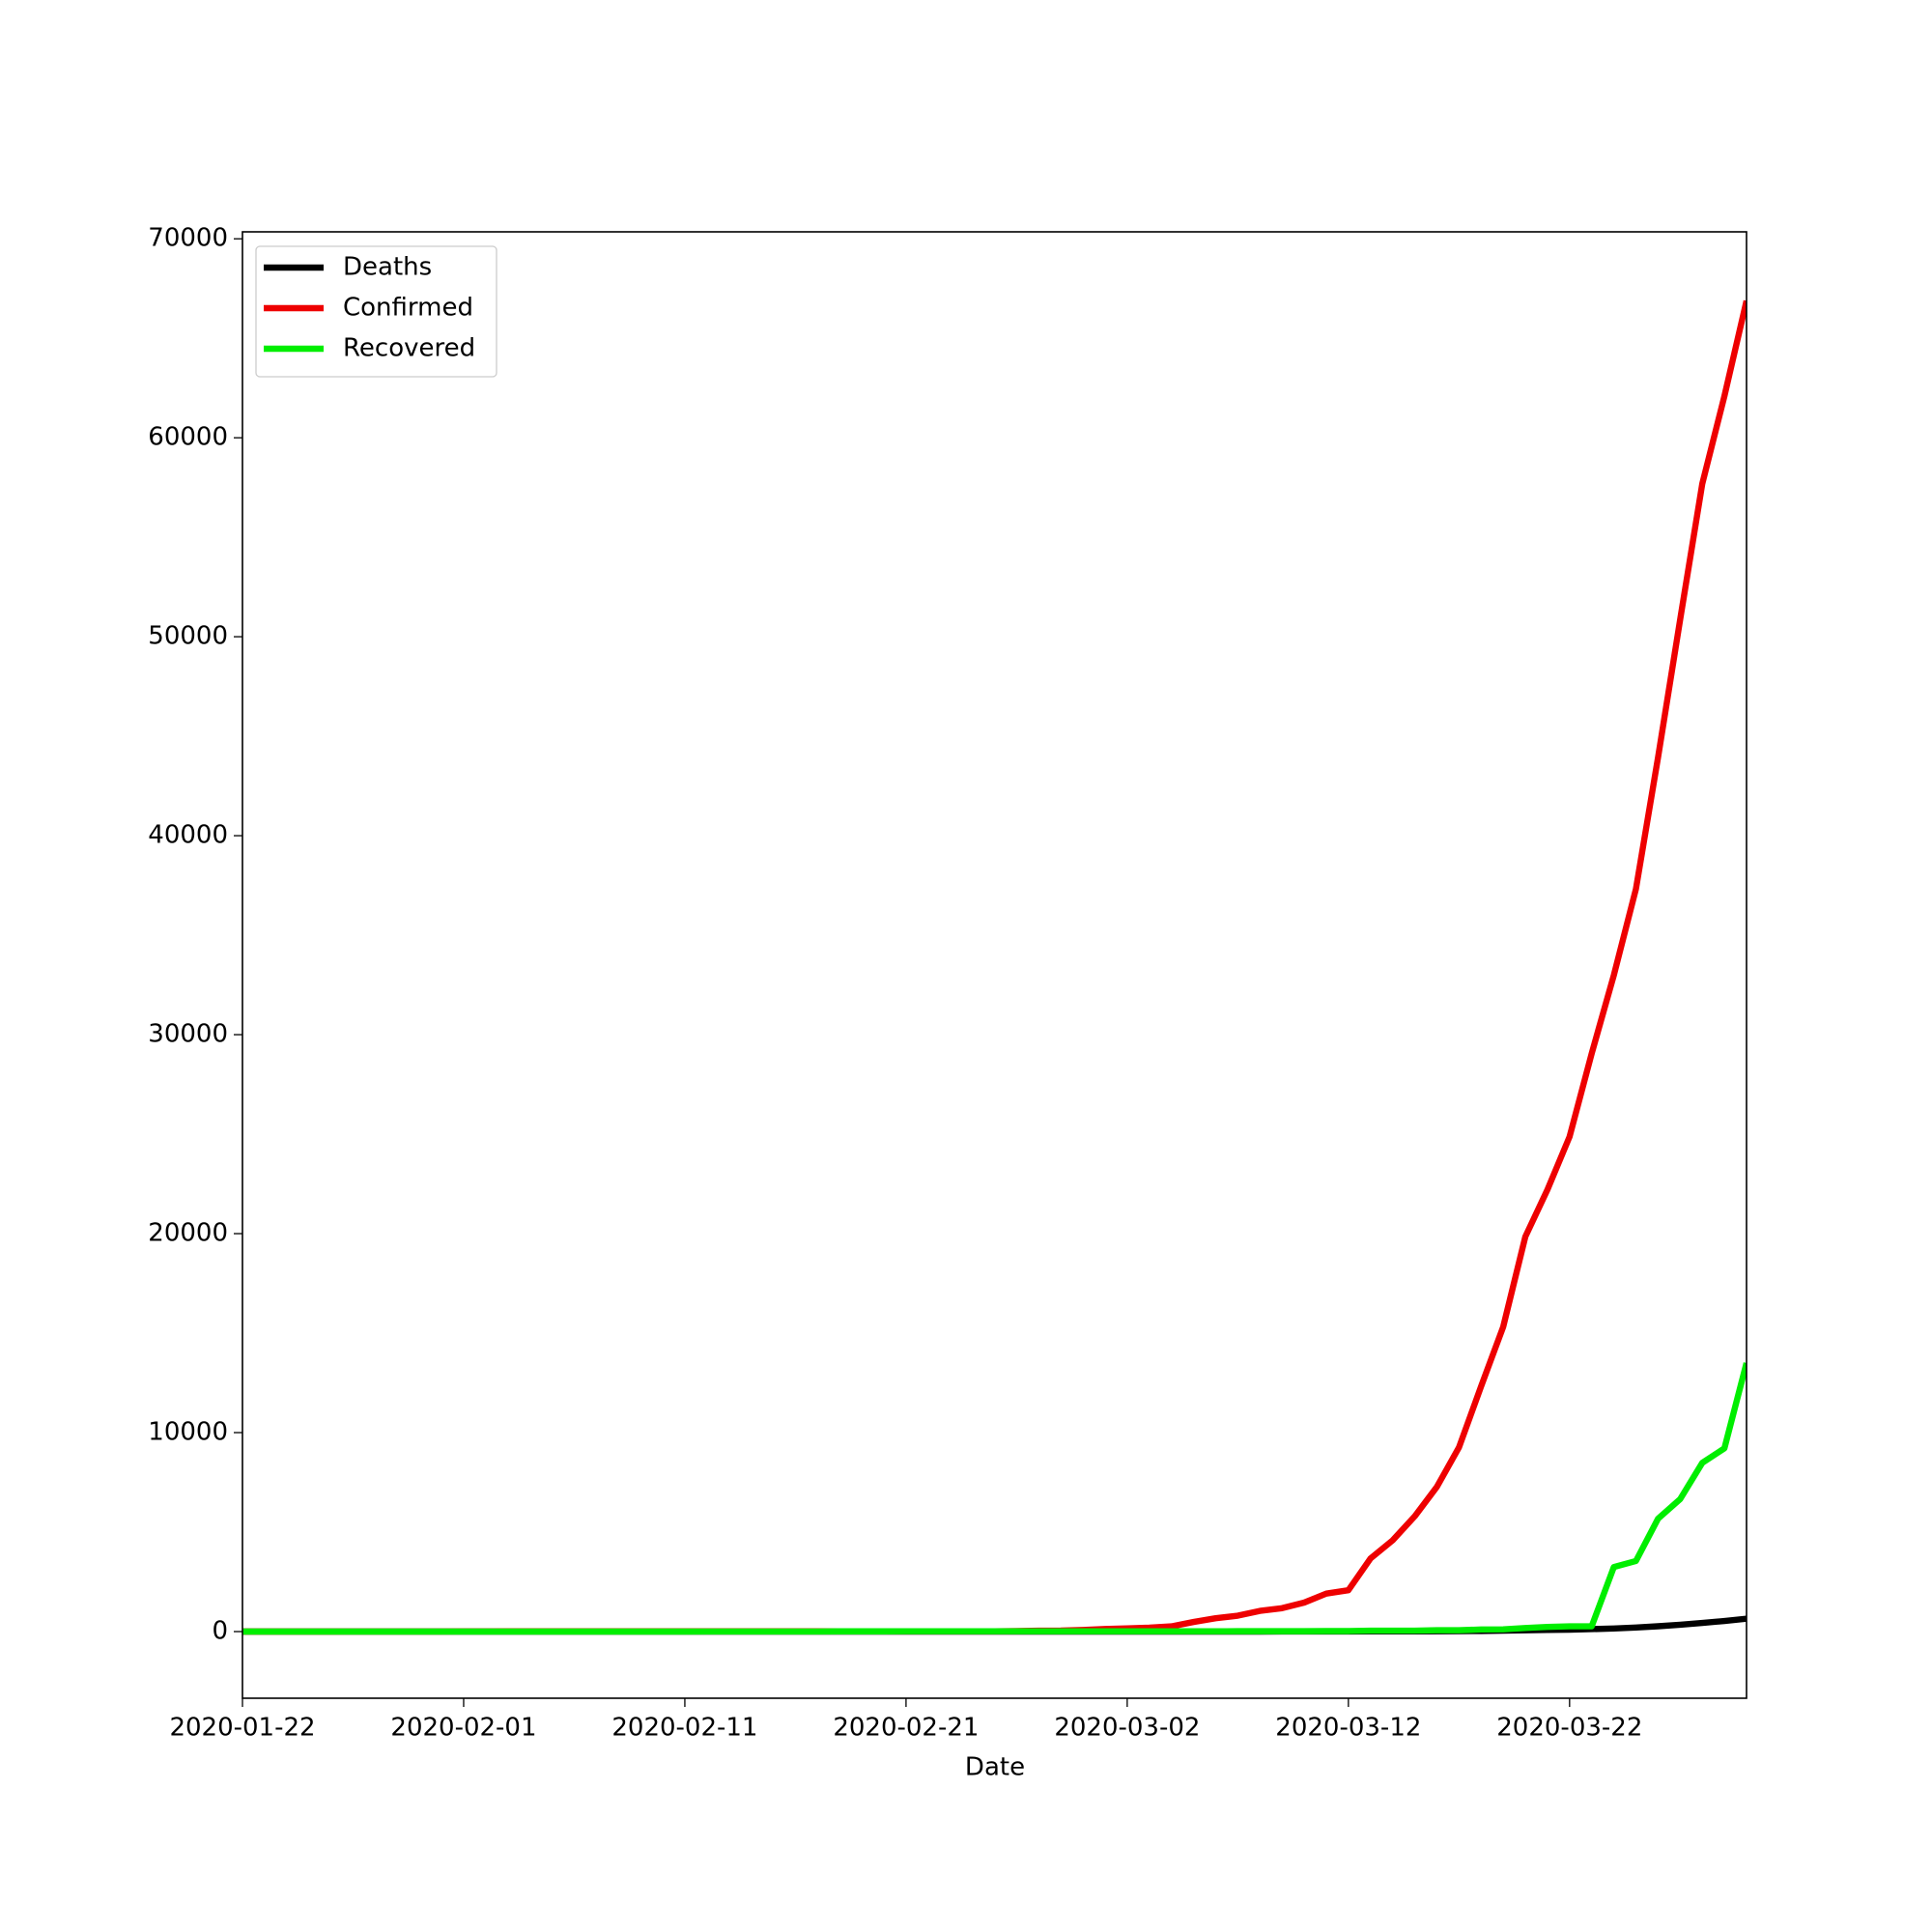  Describe the element at coordinates (242, 1728) in the screenshot. I see `x-tick-label: 2020-01-22` at that location.